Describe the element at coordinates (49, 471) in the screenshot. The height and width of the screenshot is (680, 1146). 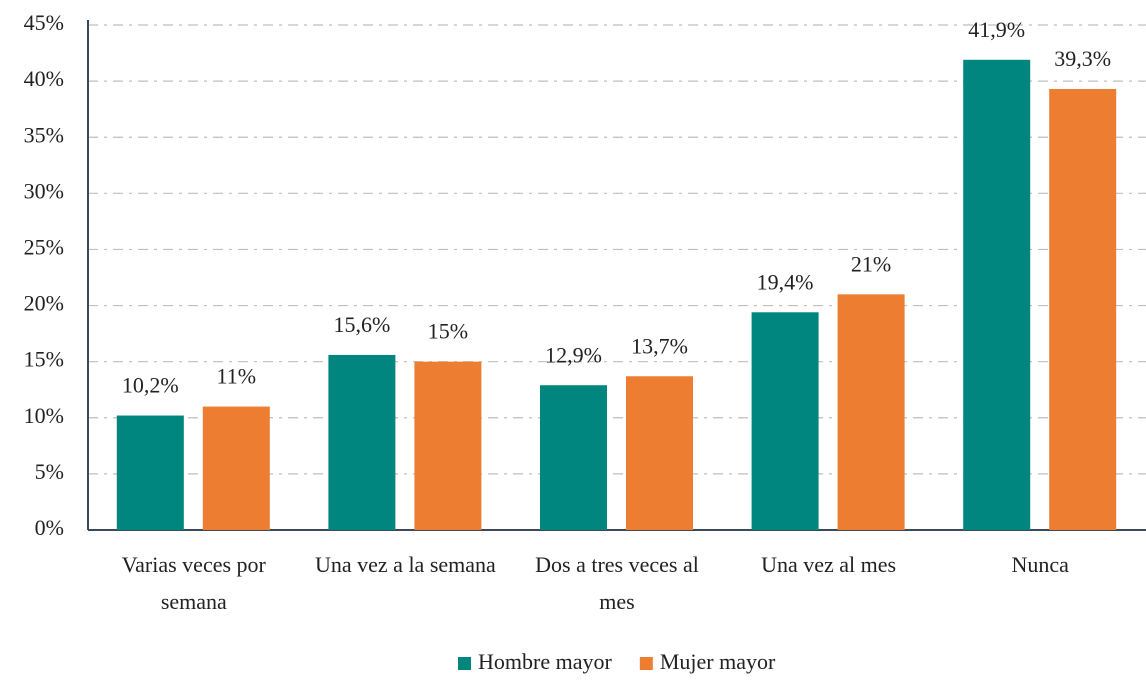
I see `y-tick-label: 5%` at that location.